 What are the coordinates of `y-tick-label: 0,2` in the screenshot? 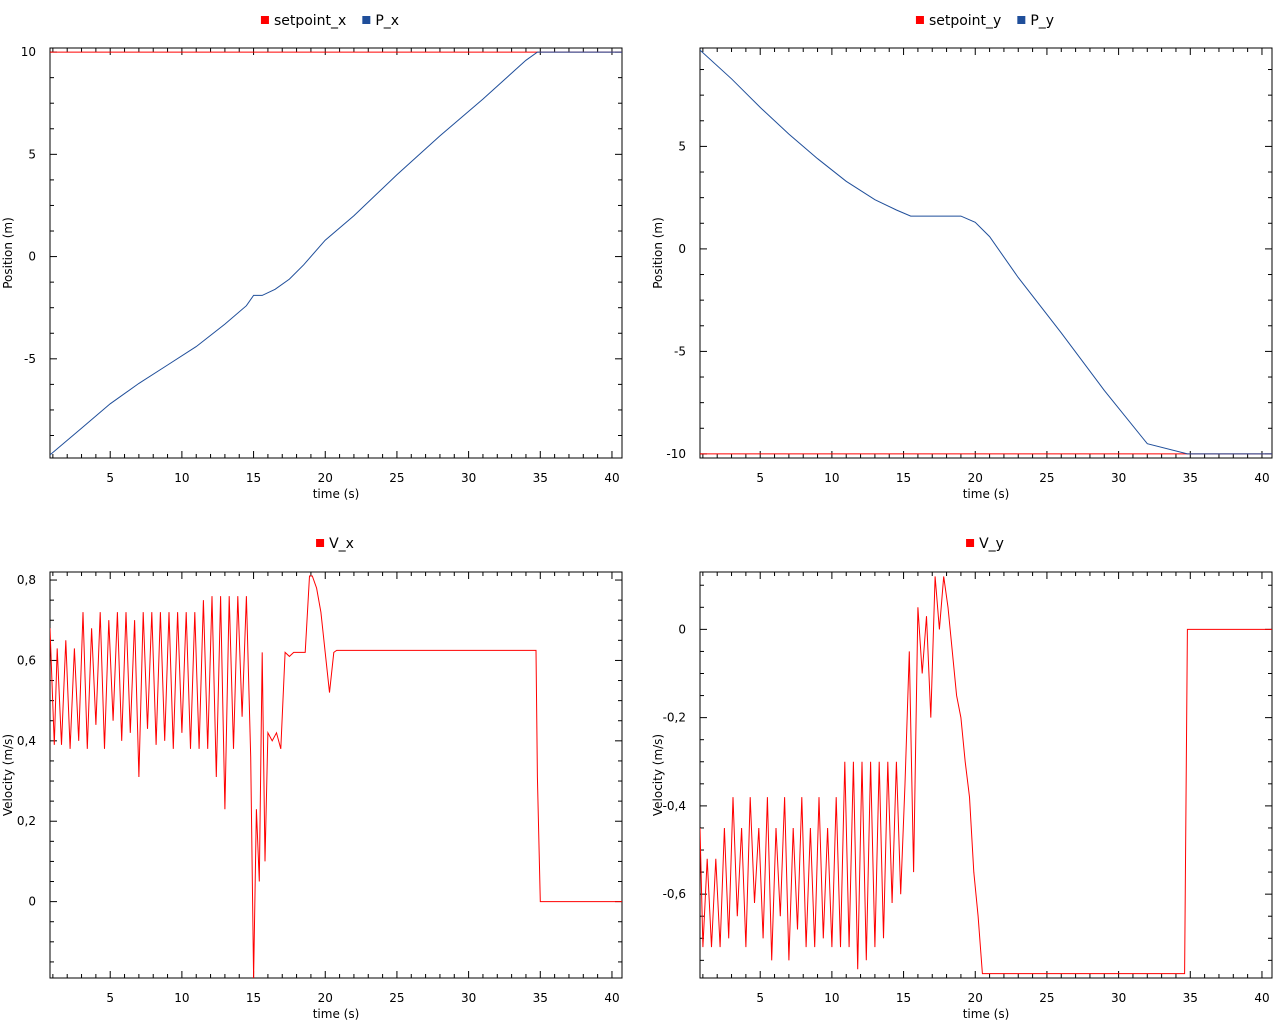 It's located at (26, 821).